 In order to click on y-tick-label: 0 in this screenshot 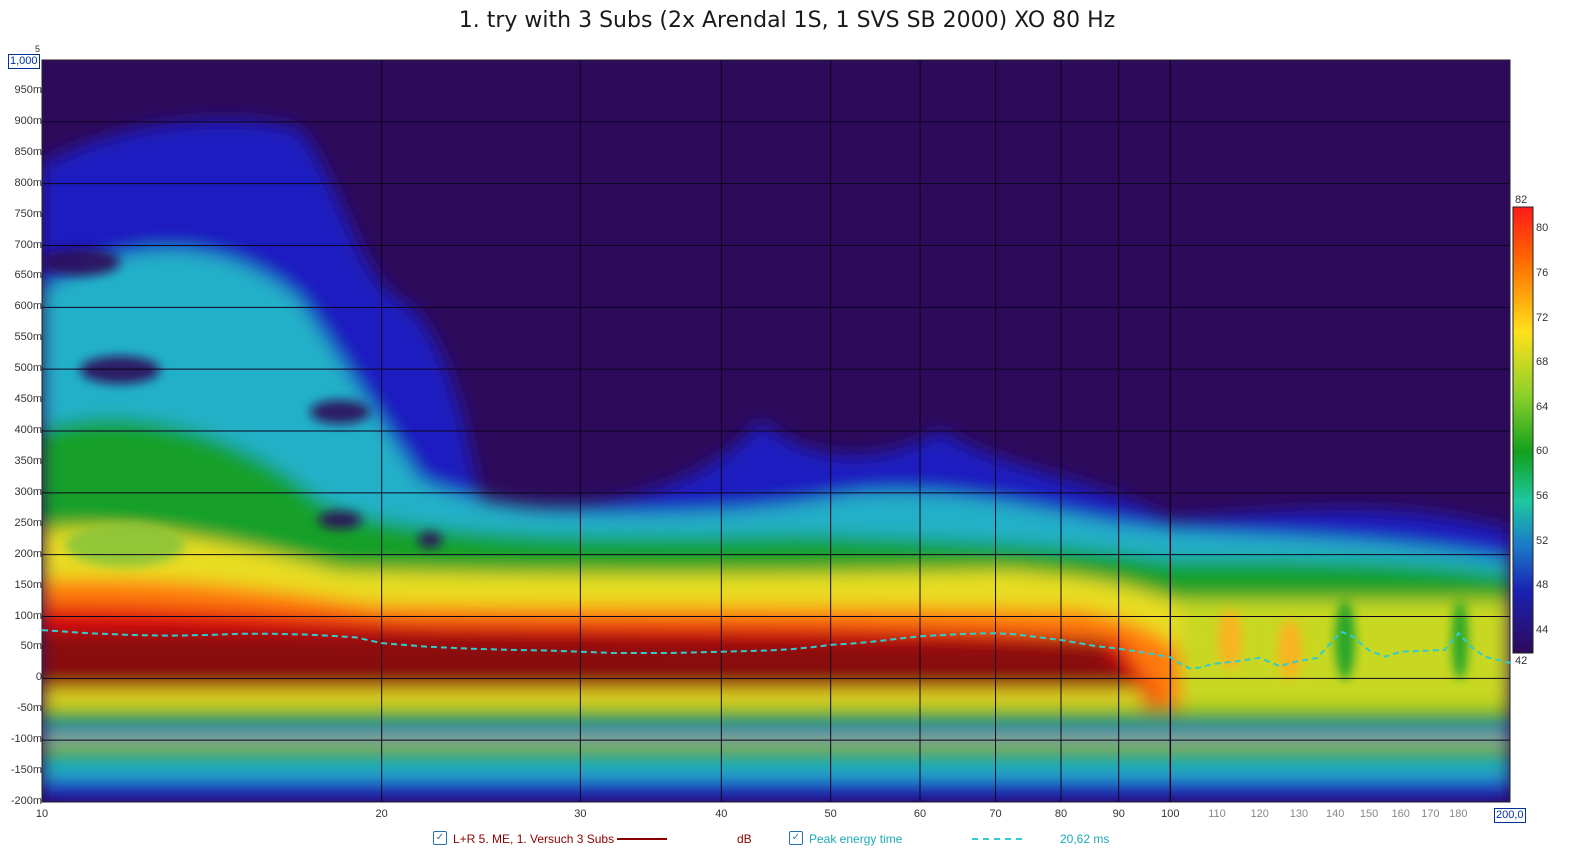, I will do `click(38, 677)`.